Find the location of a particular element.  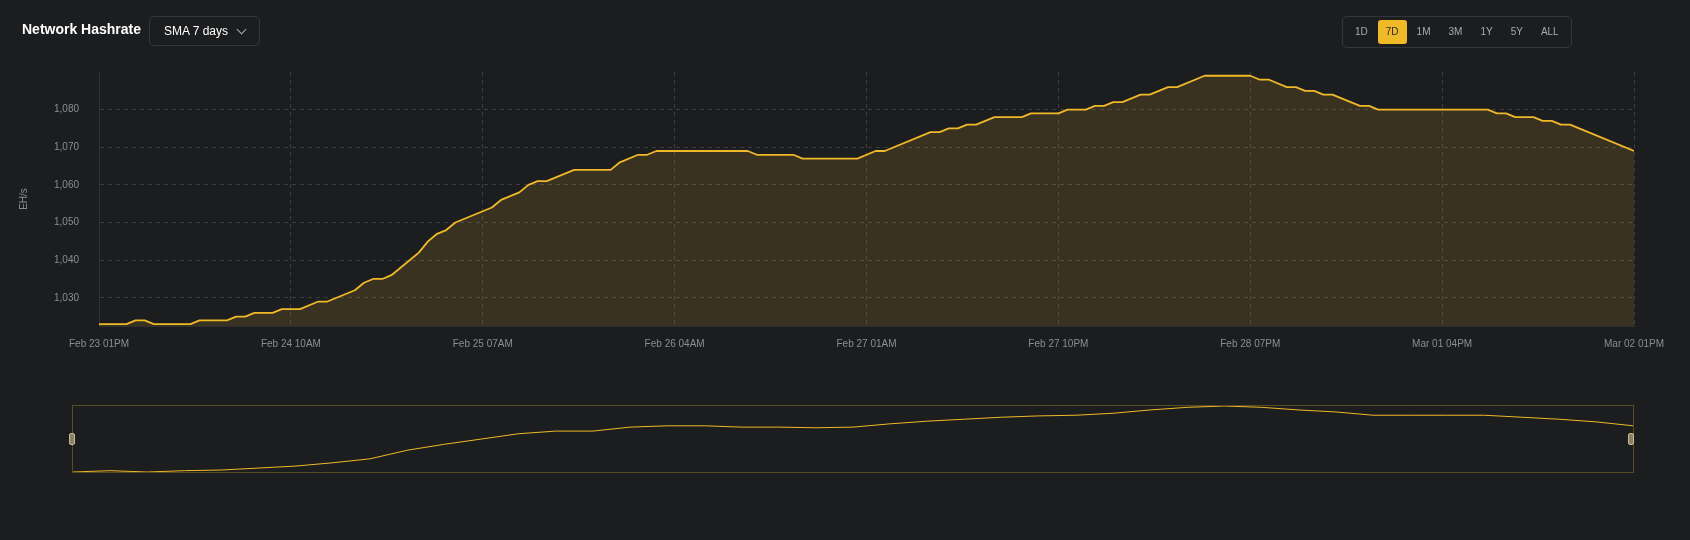

y-tick-label: 1,050 is located at coordinates (66, 222).